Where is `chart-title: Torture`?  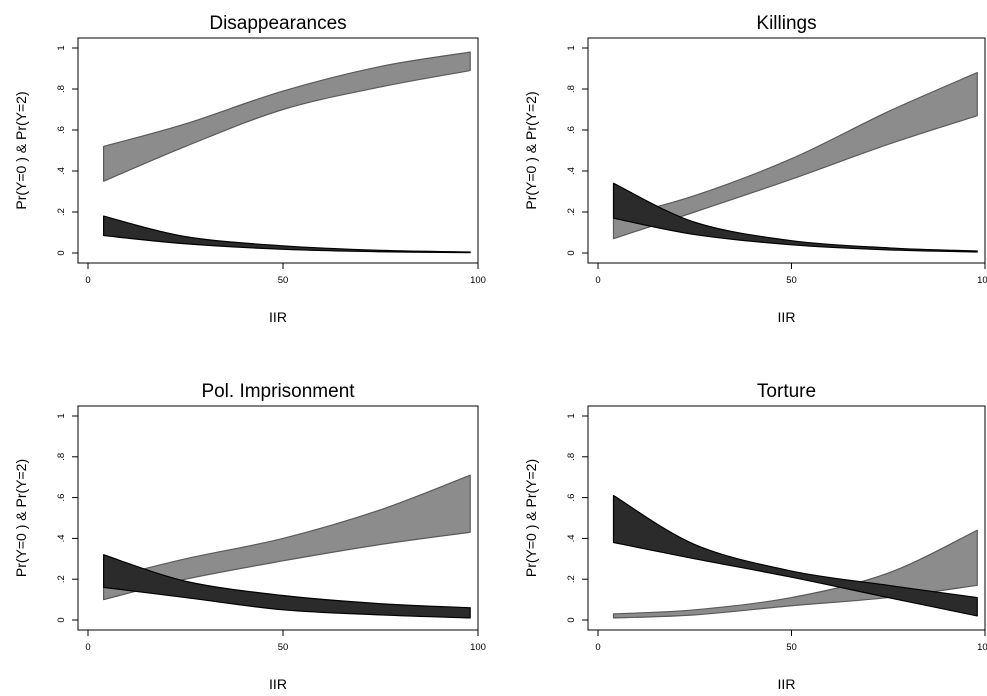
chart-title: Torture is located at coordinates (786, 391).